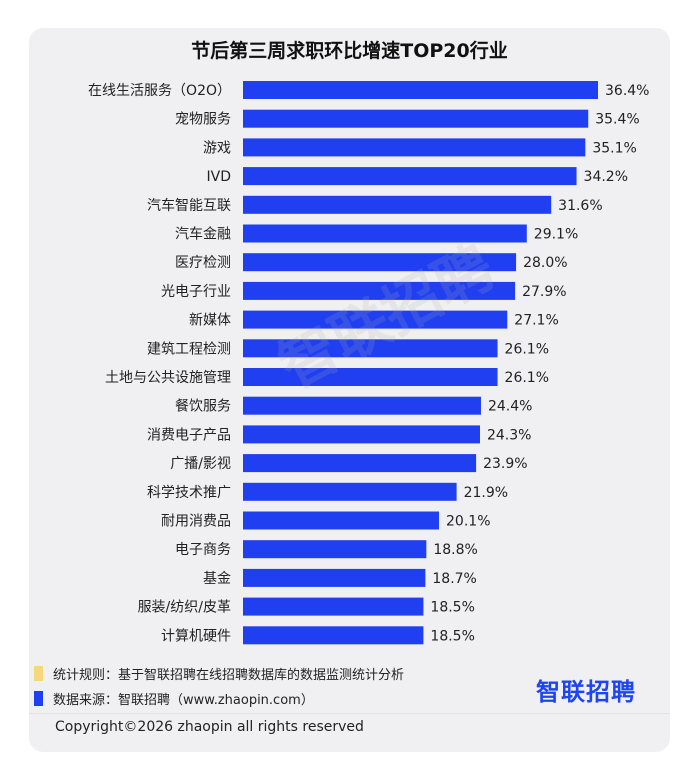  What do you see at coordinates (349, 713) in the screenshot?
I see `footer-divider` at bounding box center [349, 713].